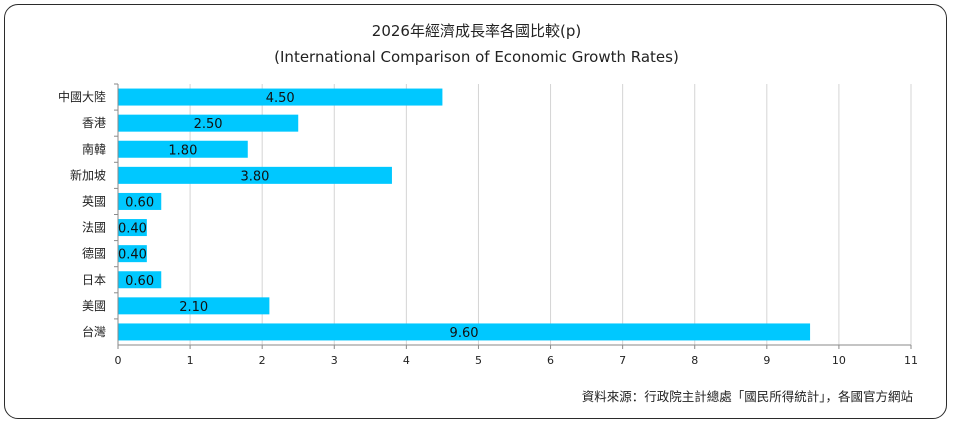  I want to click on data-label: 4.50, so click(280, 98).